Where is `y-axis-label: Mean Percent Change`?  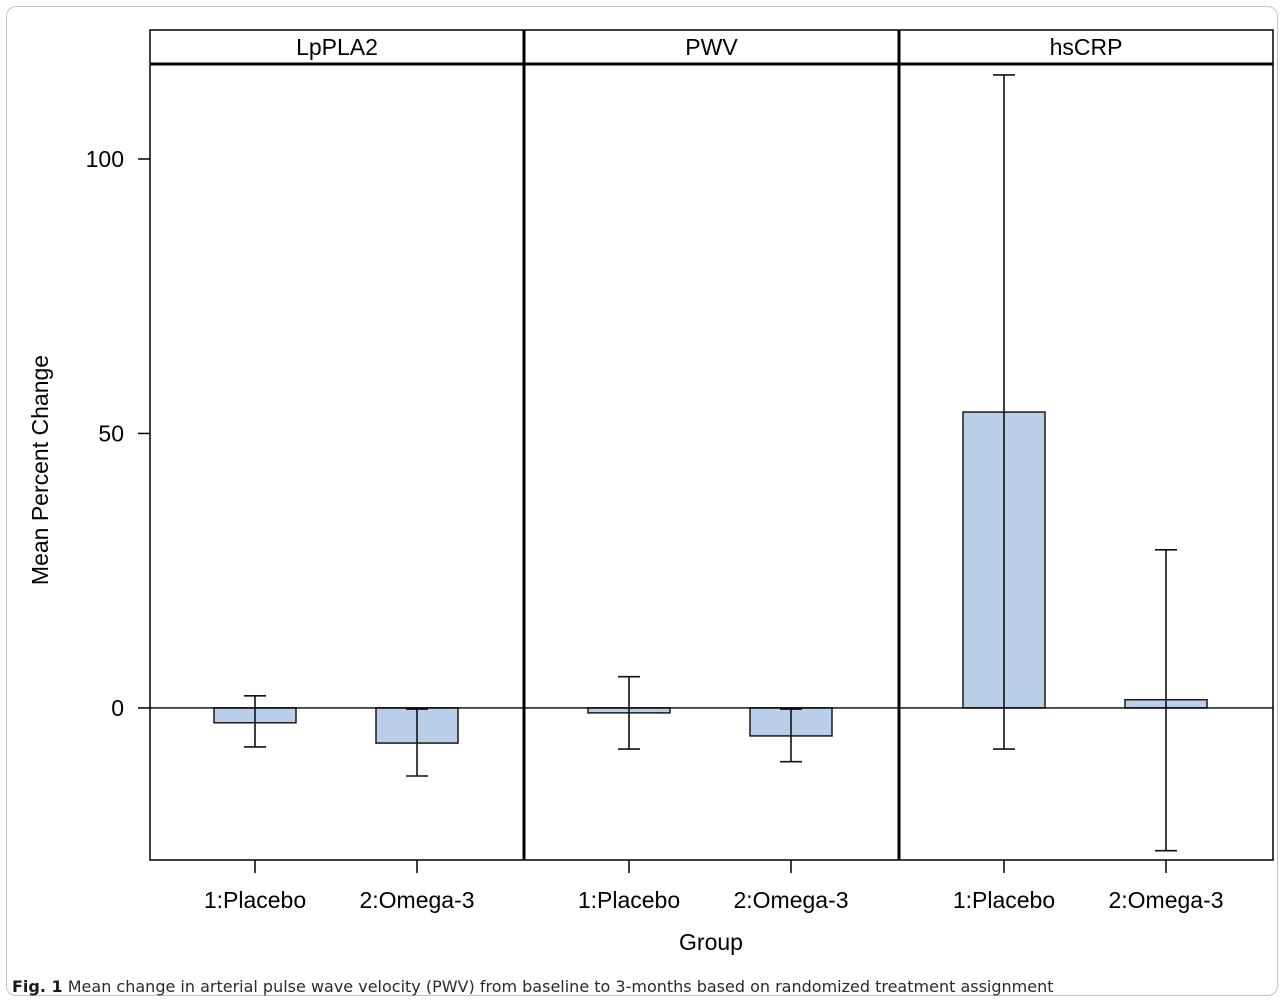 y-axis-label: Mean Percent Change is located at coordinates (40, 470).